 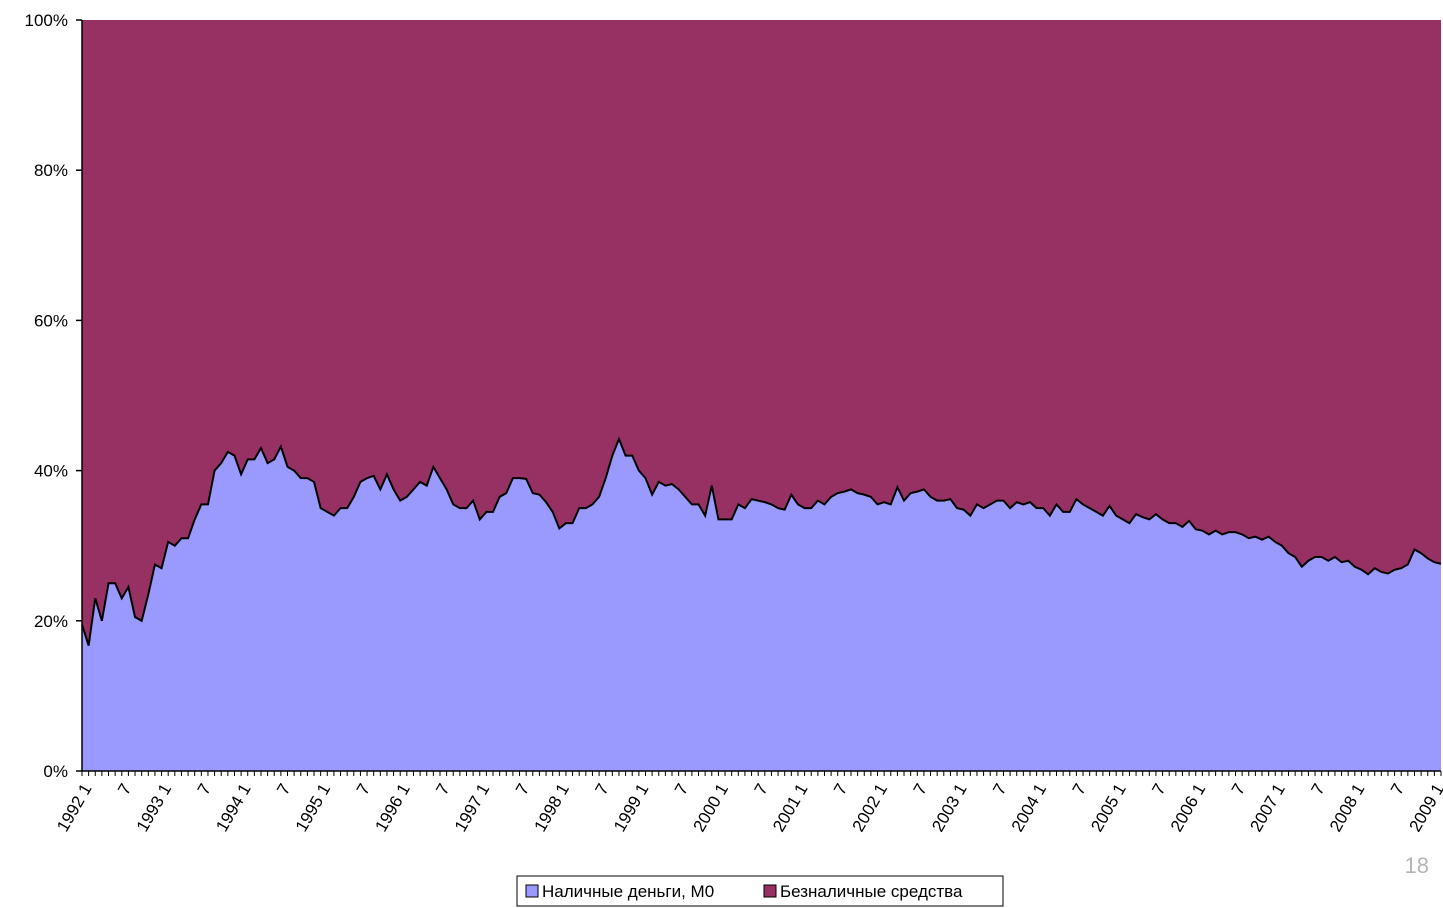 What do you see at coordinates (949, 807) in the screenshot?
I see `x-tick-label: 2003 1` at bounding box center [949, 807].